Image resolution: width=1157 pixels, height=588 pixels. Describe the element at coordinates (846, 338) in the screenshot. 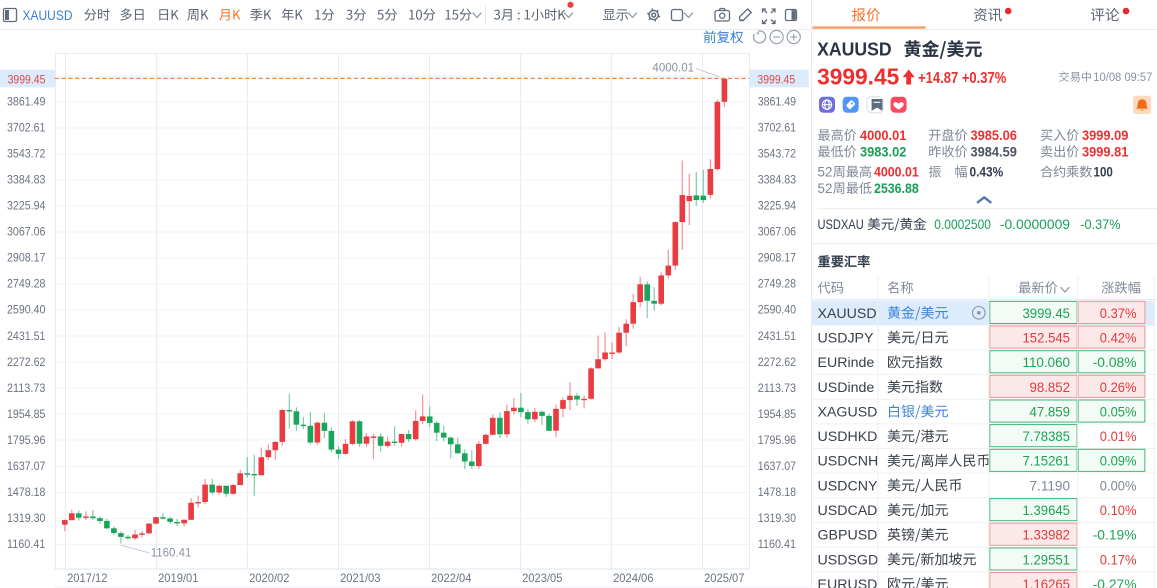

I see `svg-text: USDJPY` at that location.